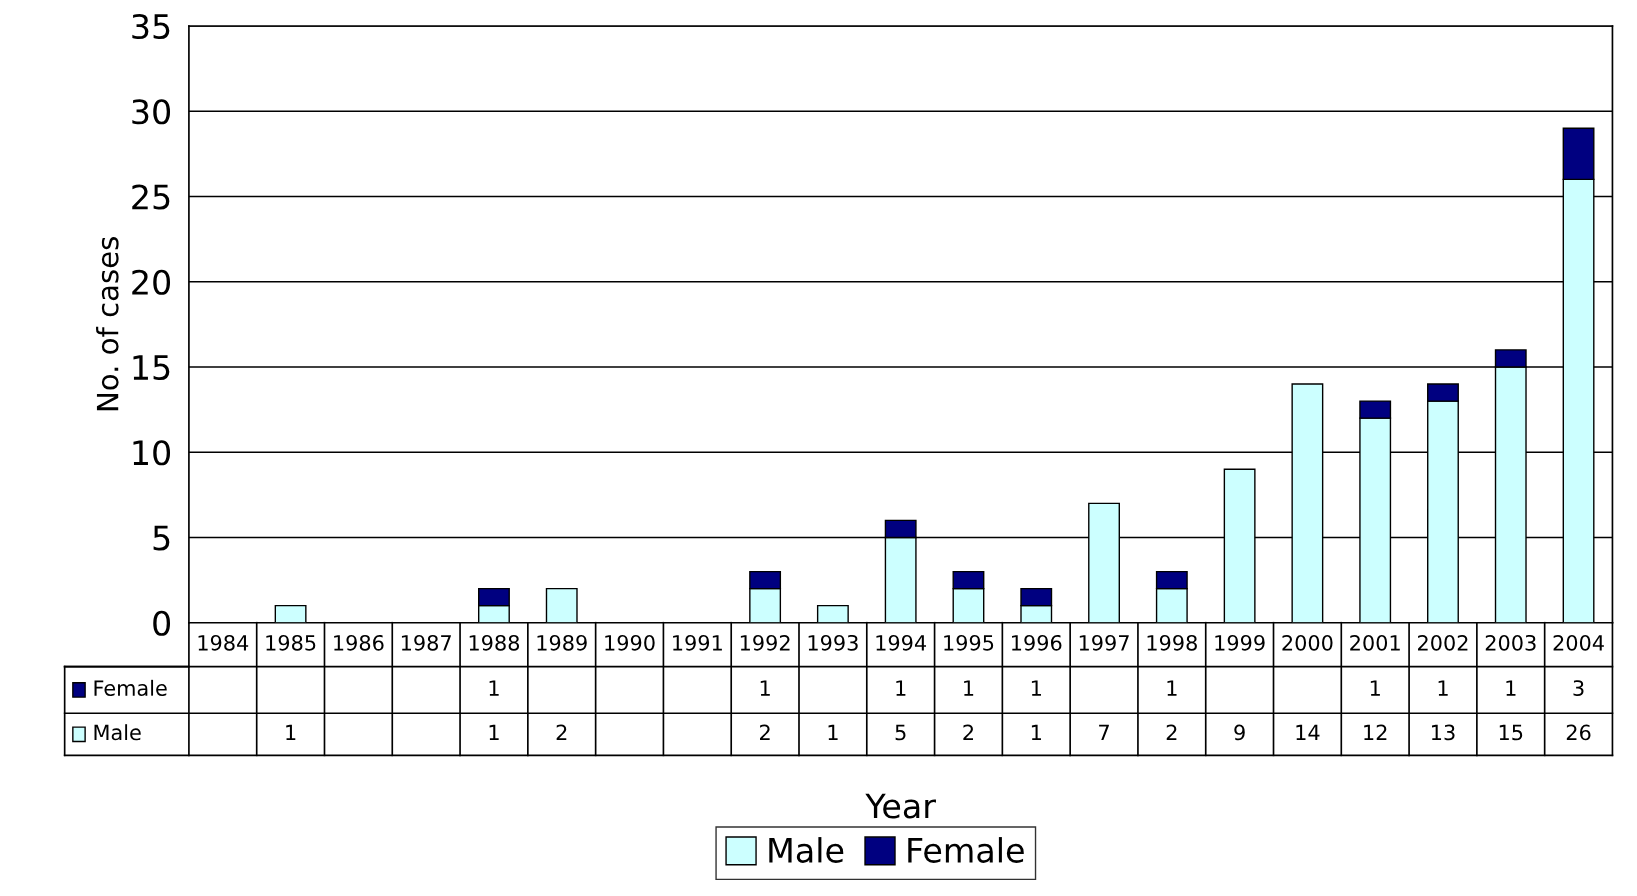 This screenshot has height=896, width=1637. I want to click on y-tick-label: 0, so click(162, 623).